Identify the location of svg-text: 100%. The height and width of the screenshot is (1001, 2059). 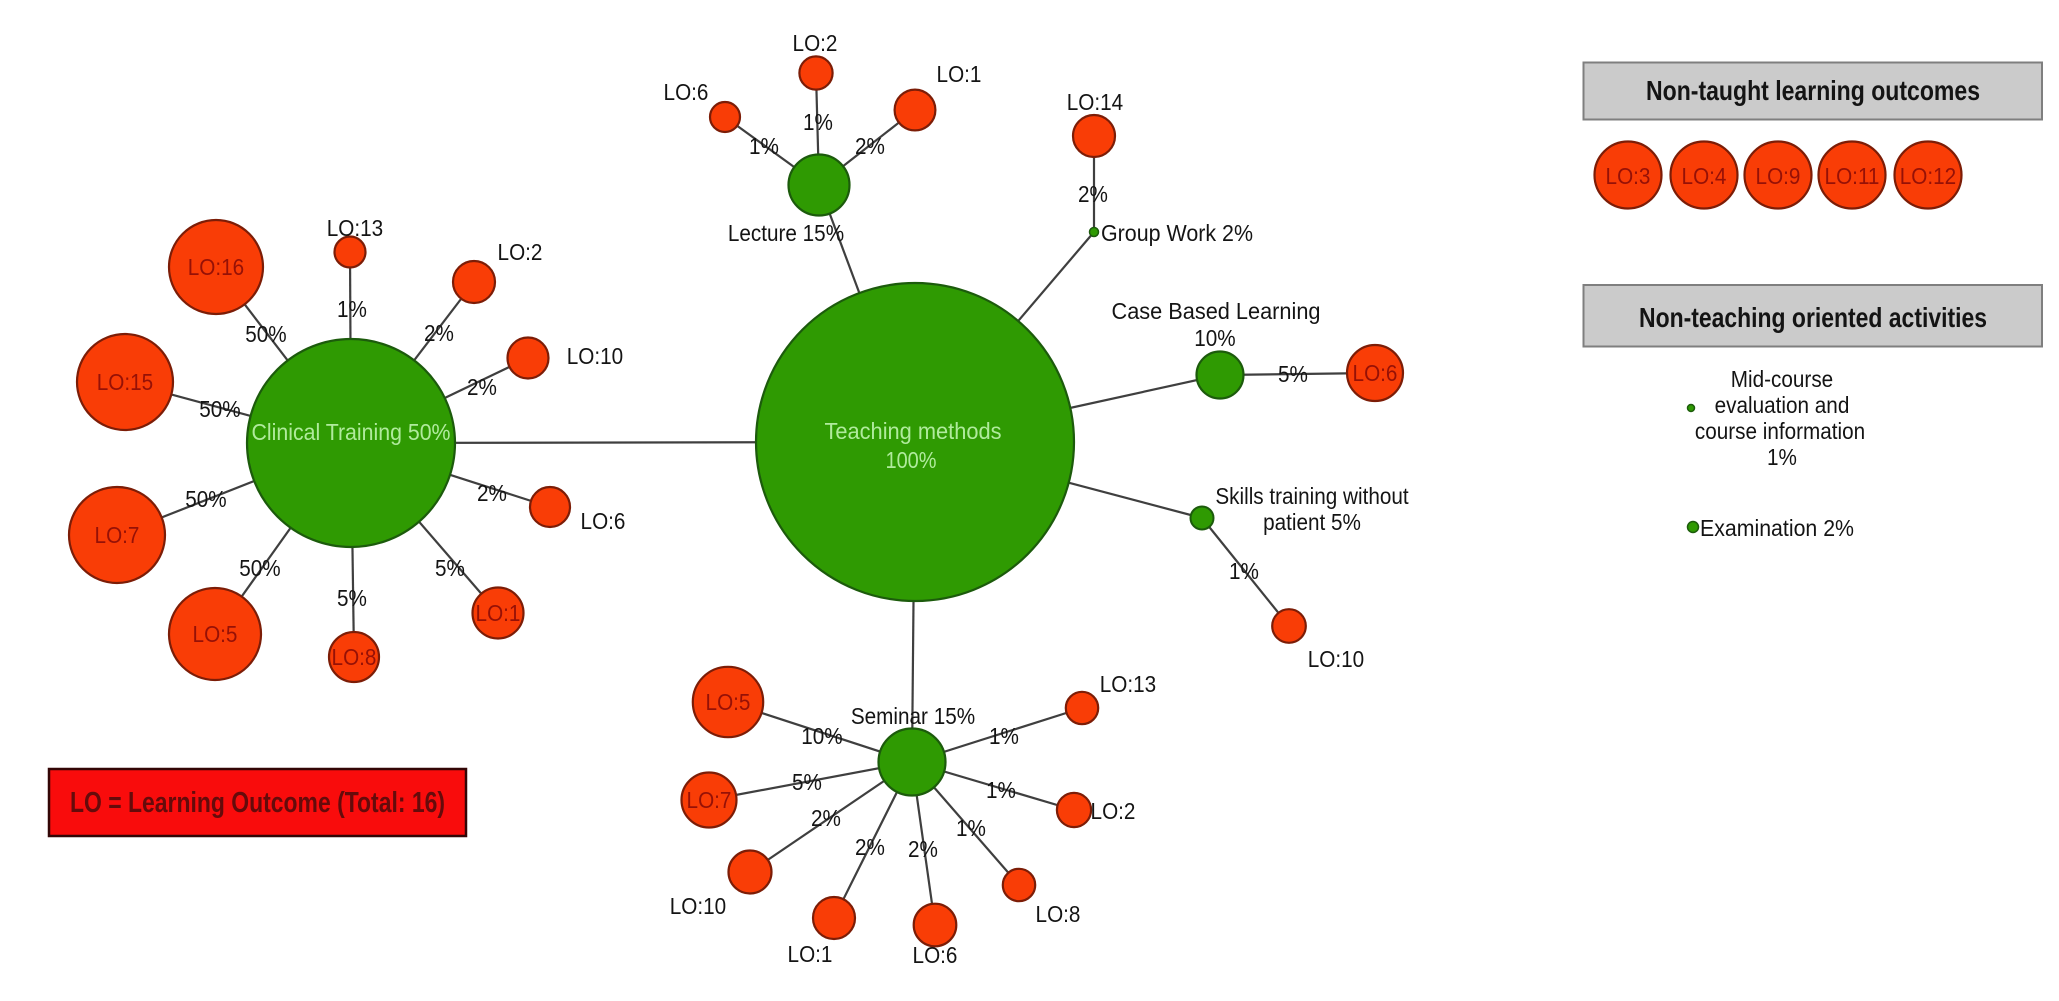
(911, 460).